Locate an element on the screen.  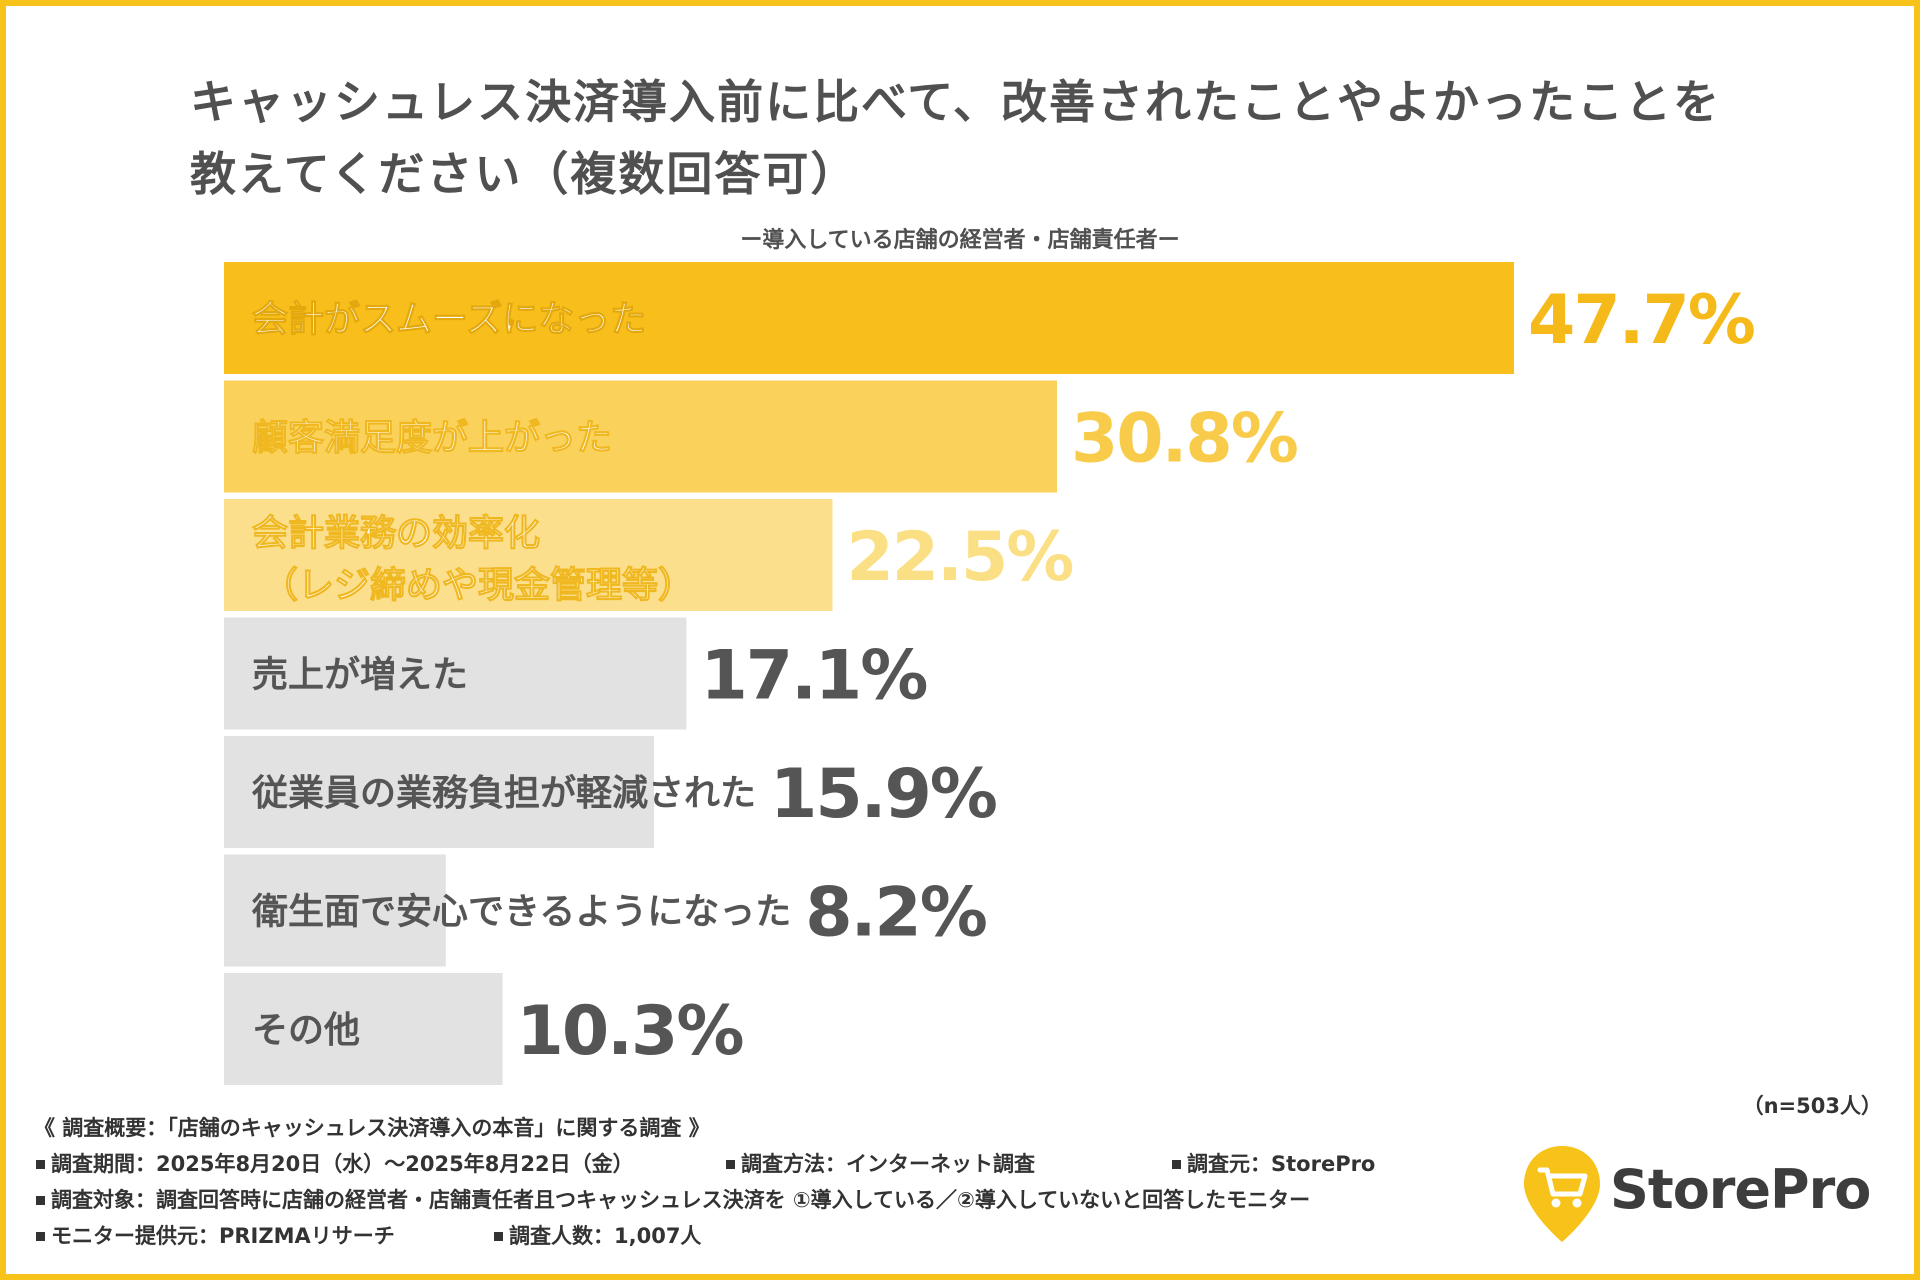
category-label-4: 売上が増えた is located at coordinates (360, 675).